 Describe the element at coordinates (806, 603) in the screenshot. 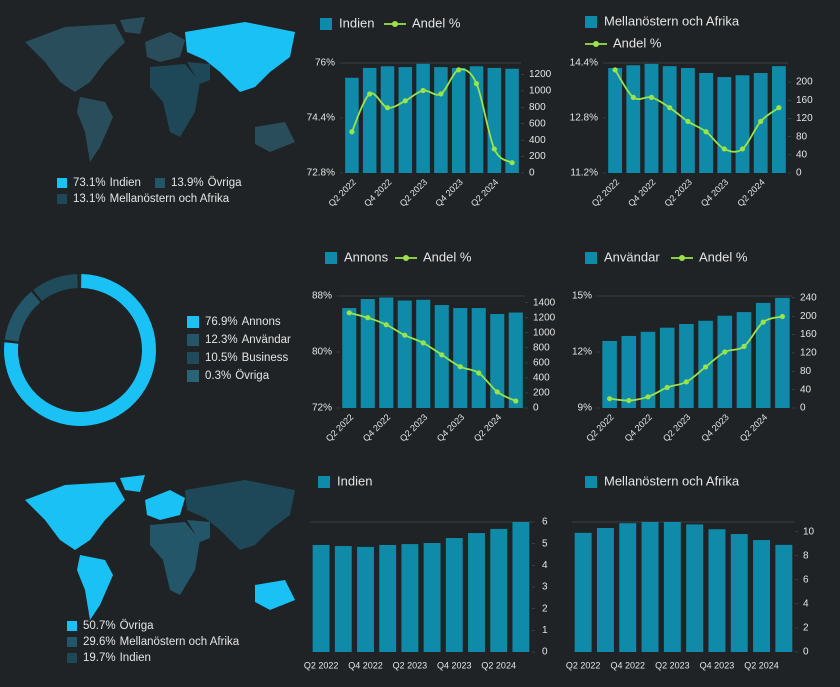

I see `y2-tick-label: 4` at that location.